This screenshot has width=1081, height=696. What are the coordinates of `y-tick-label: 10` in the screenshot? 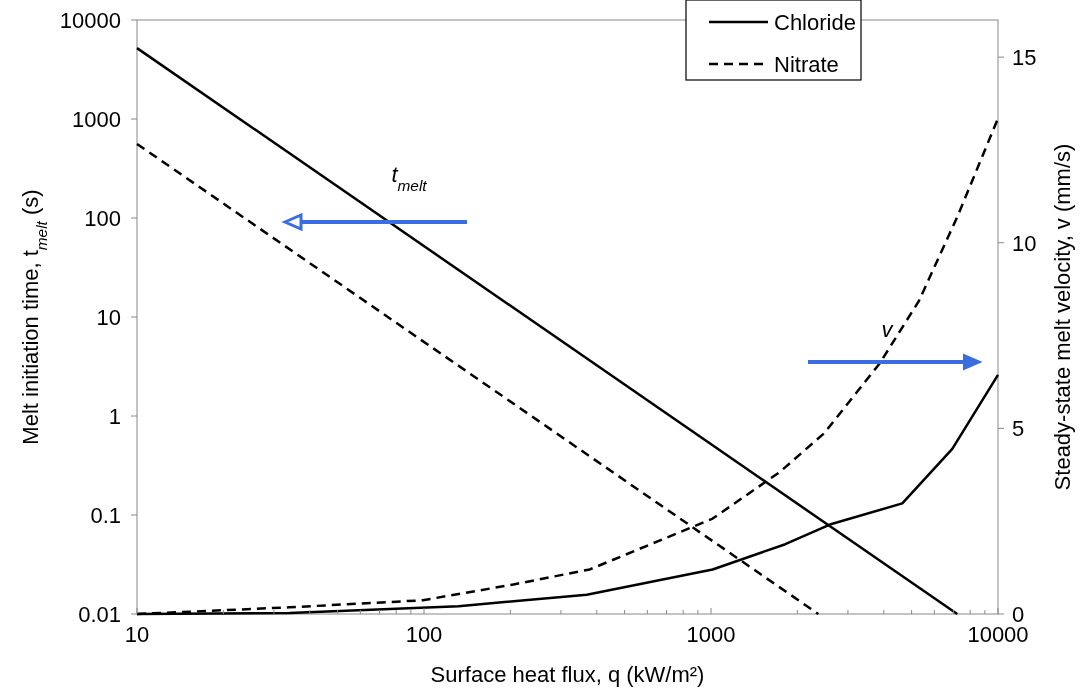 It's located at (108, 317).